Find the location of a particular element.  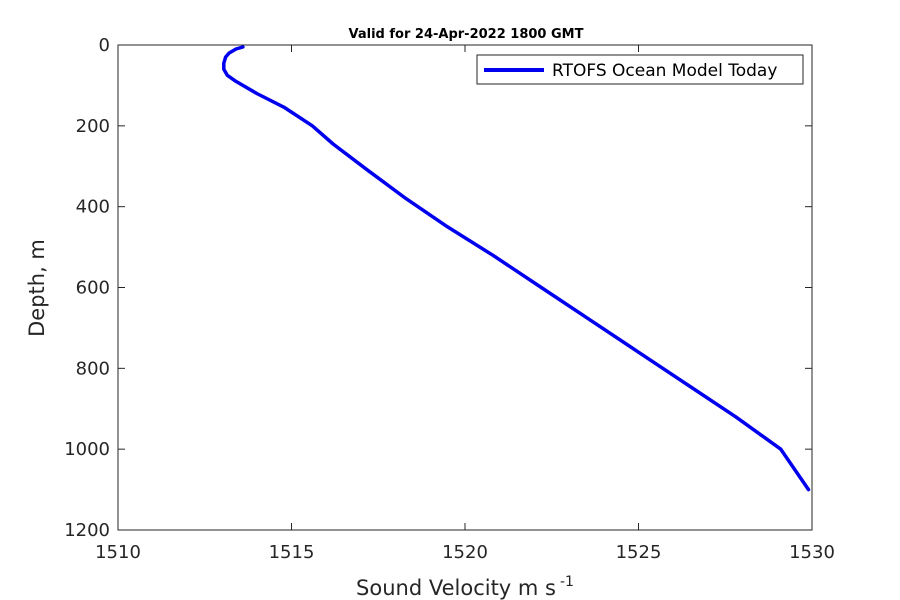

x-axis-label: Sound Velocity m s is located at coordinates (456, 588).